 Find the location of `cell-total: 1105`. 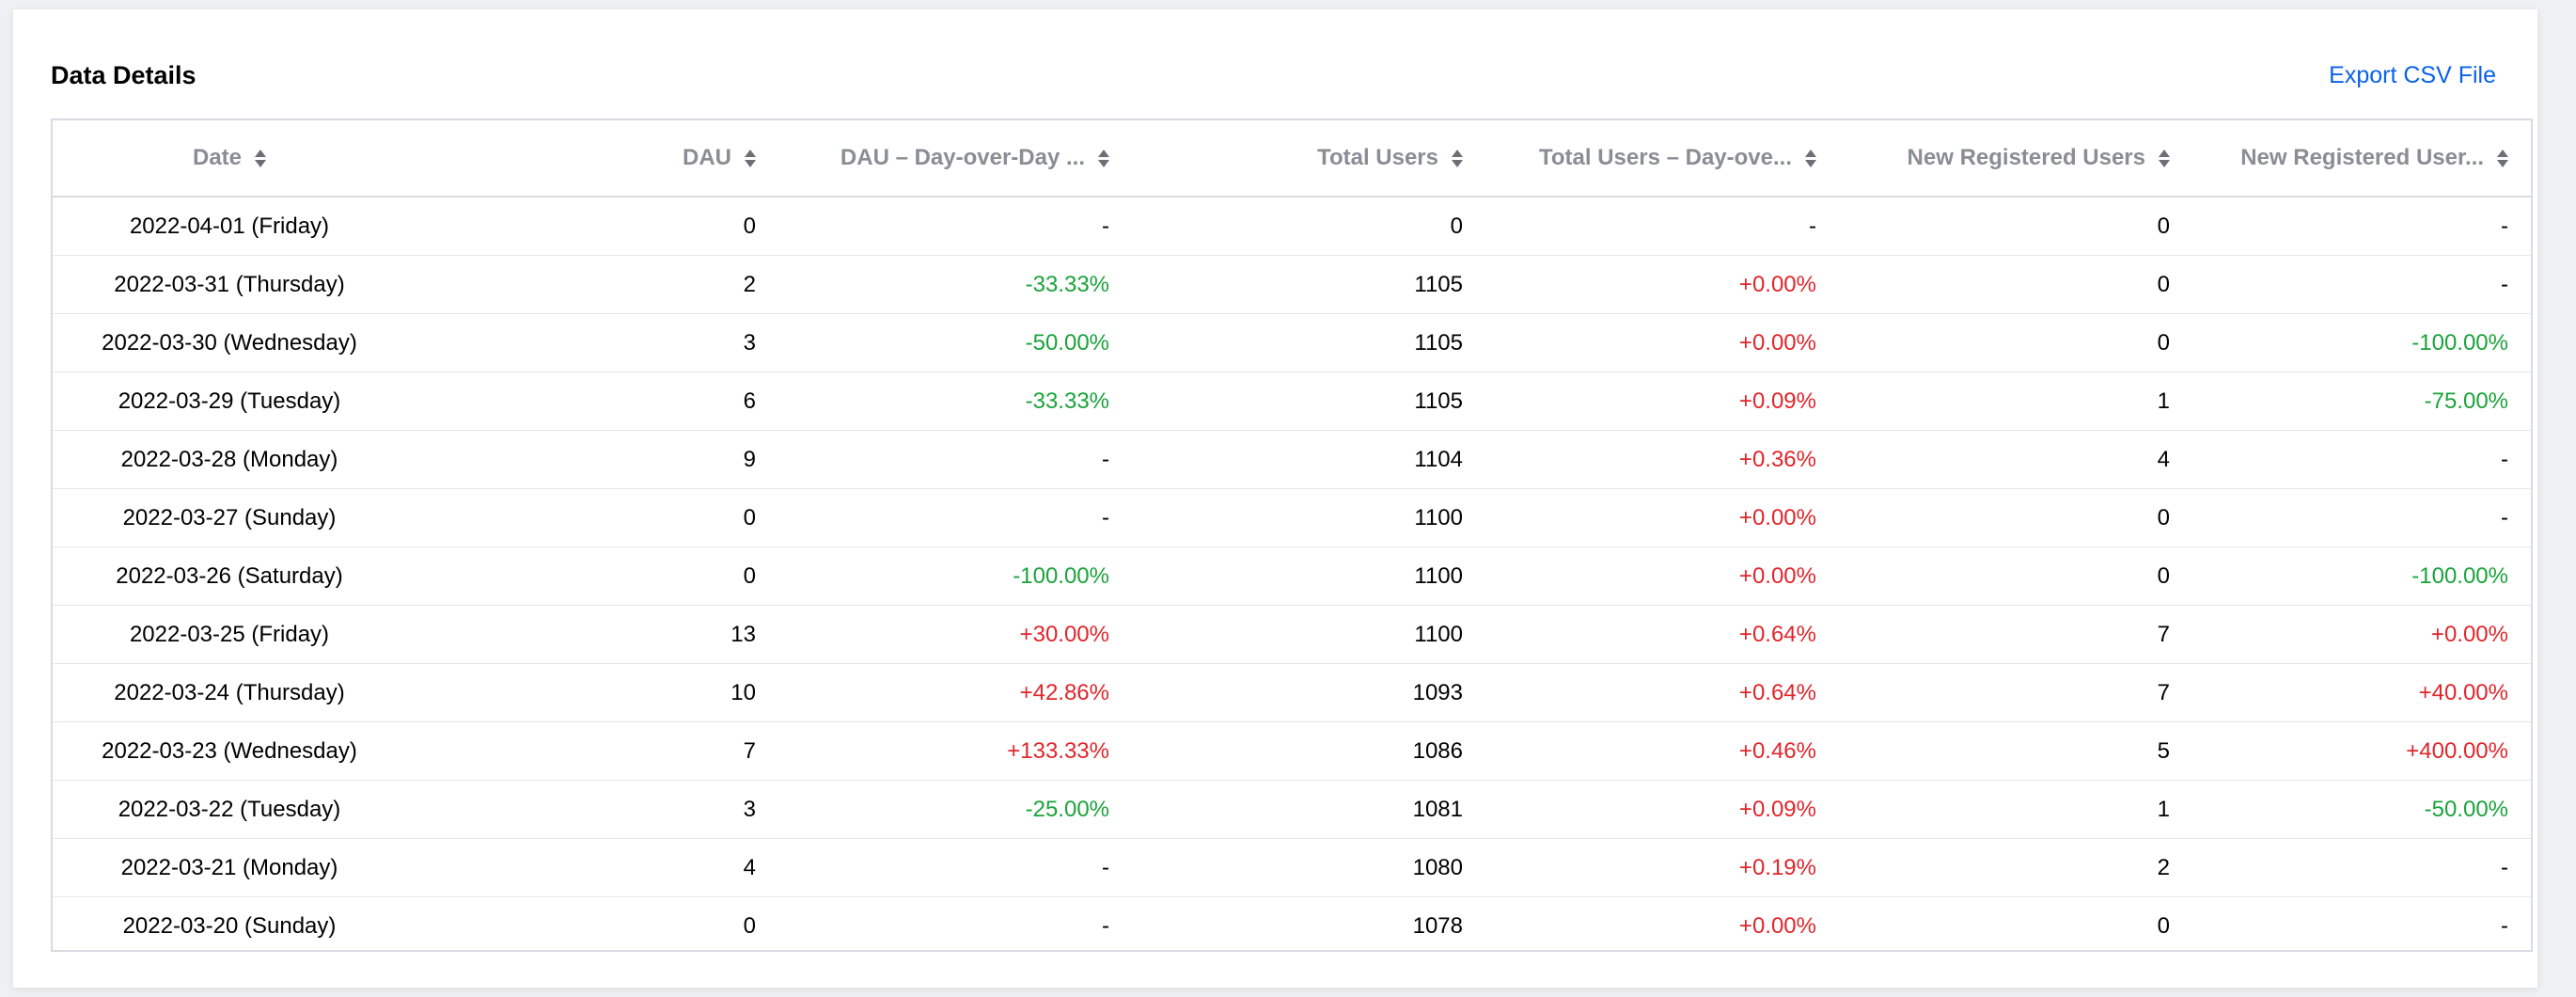

cell-total: 1105 is located at coordinates (1309, 401).